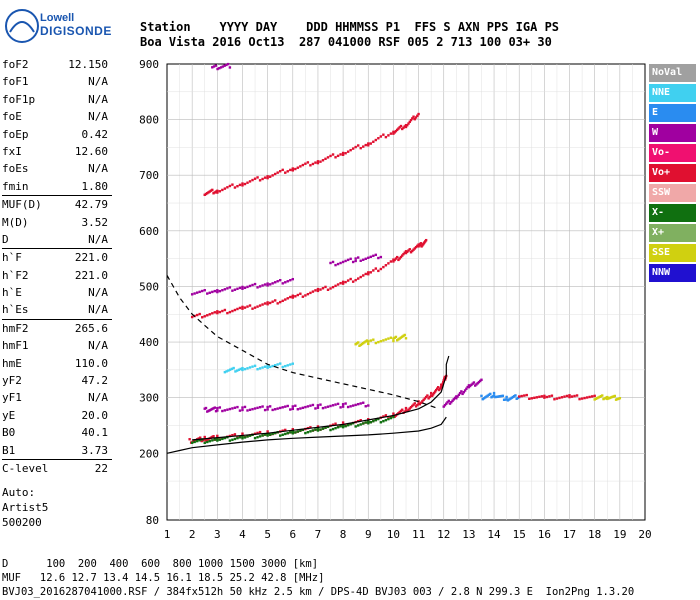  Describe the element at coordinates (149, 120) in the screenshot. I see `y-tick-label: 800` at that location.